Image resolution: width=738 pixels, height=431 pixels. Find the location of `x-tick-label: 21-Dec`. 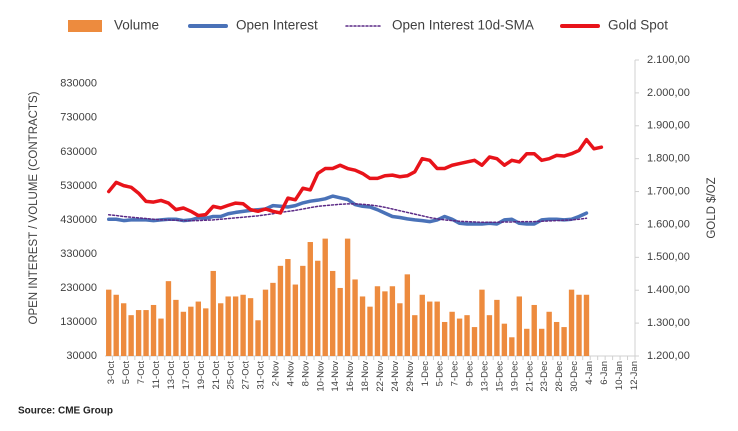

x-tick-label: 21-Dec is located at coordinates (529, 376).